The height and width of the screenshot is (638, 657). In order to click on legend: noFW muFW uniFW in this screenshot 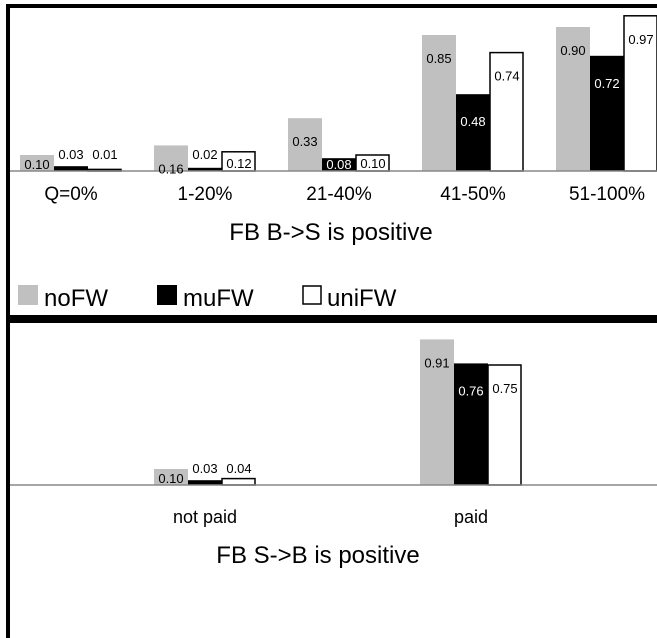, I will do `click(207, 298)`.